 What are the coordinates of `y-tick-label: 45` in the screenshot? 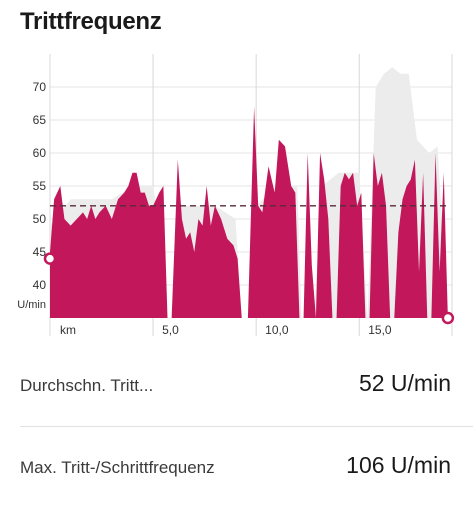 It's located at (40, 252).